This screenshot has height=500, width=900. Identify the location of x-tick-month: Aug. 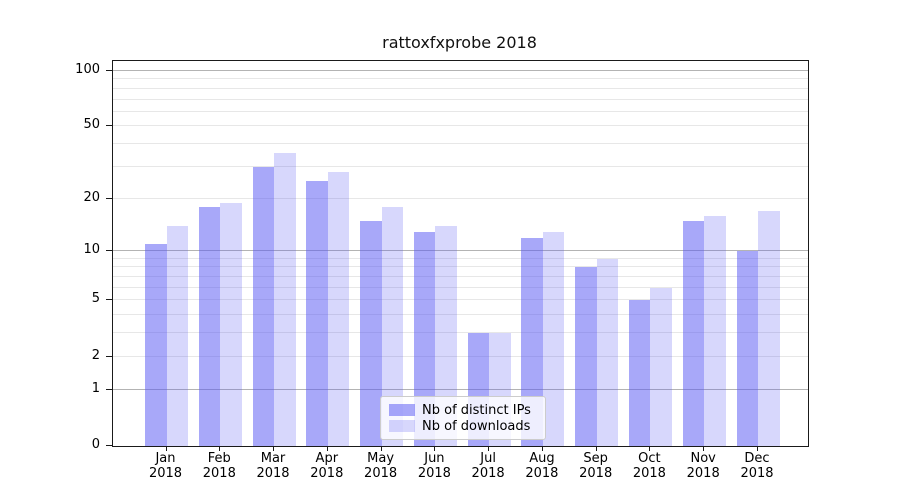
(542, 458).